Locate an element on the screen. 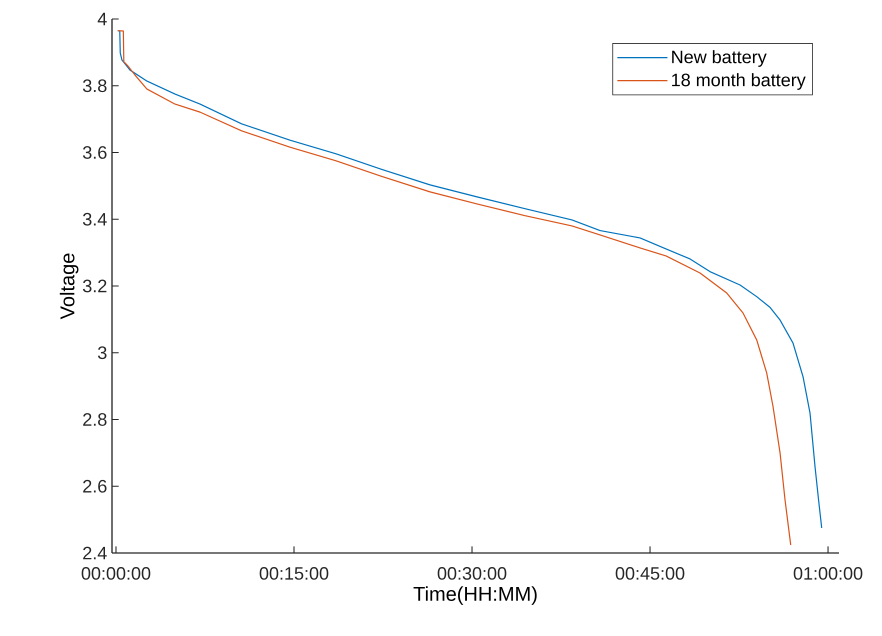 This screenshot has height=636, width=882. x-tick-label: 00:45:00 is located at coordinates (650, 573).